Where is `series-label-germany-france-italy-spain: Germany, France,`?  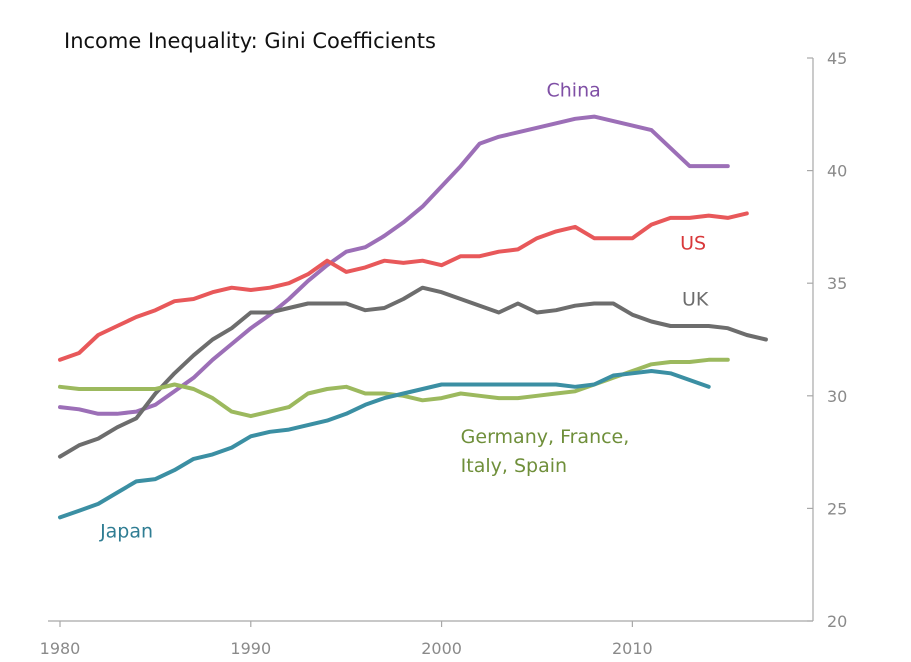
series-label-germany-france-italy-spain: Germany, France, is located at coordinates (545, 437).